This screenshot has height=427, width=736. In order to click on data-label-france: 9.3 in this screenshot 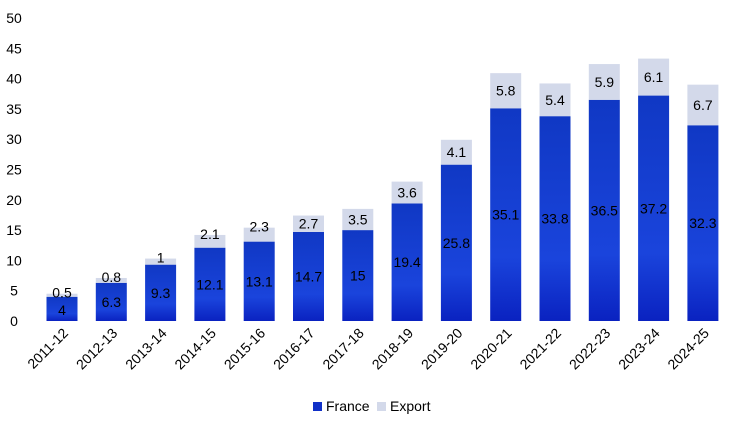, I will do `click(161, 293)`.